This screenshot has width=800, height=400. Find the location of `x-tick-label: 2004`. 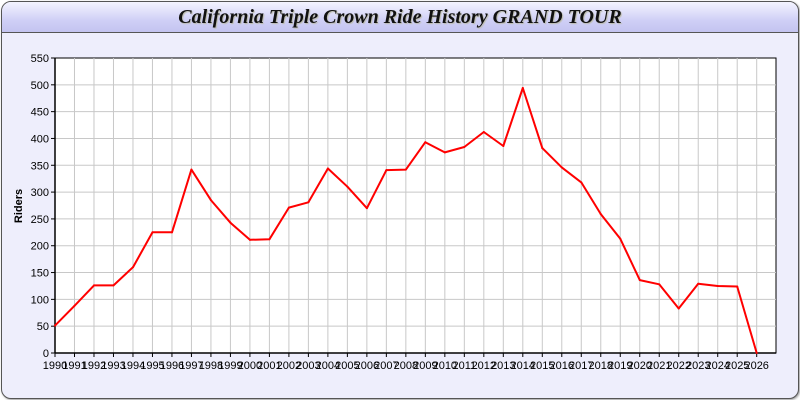

x-tick-label: 2004 is located at coordinates (328, 366).